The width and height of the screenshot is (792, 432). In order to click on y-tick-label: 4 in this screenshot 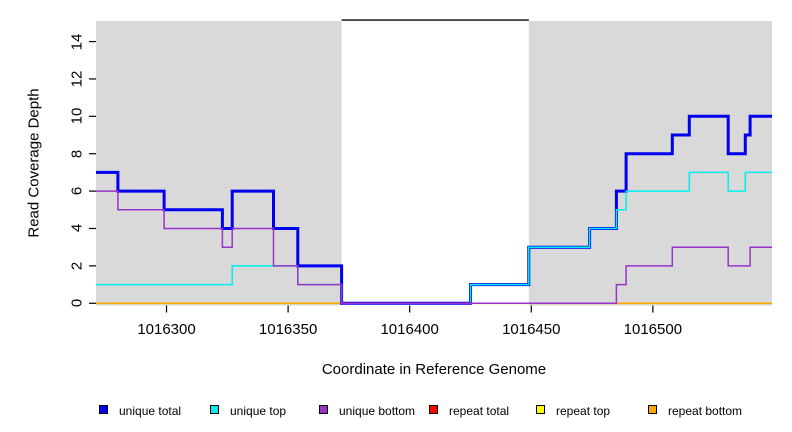, I will do `click(77, 228)`.